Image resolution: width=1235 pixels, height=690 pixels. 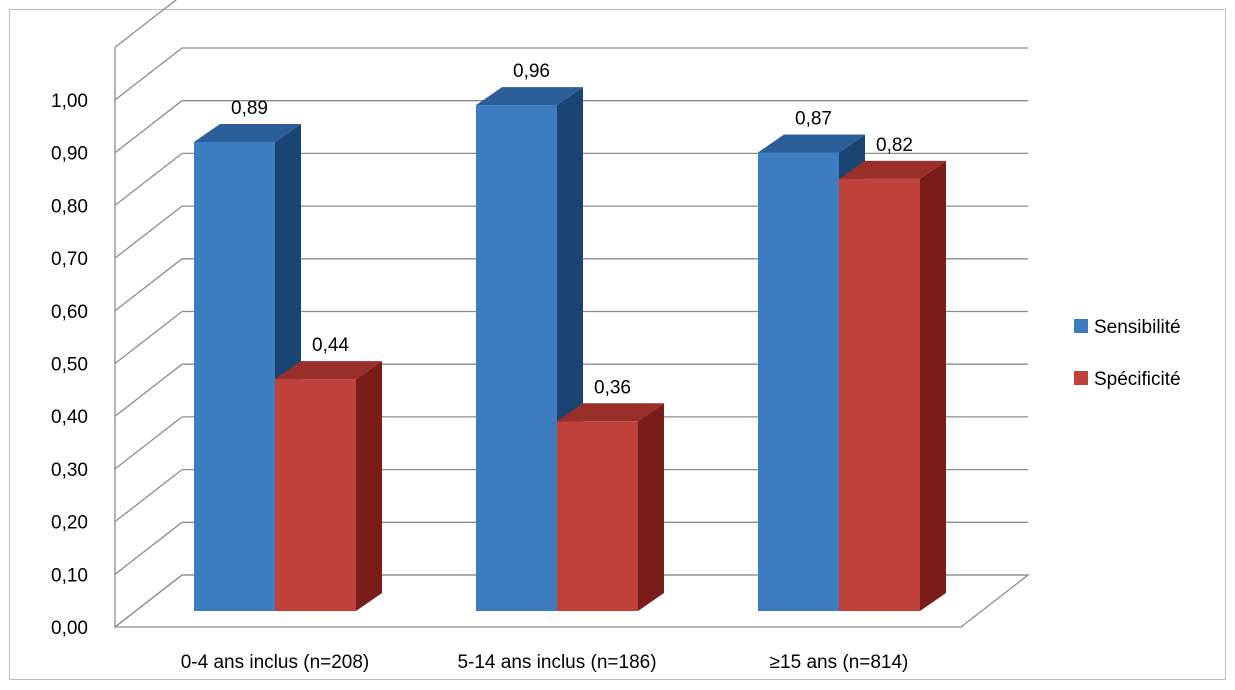 I want to click on floor, so click(x=571, y=601).